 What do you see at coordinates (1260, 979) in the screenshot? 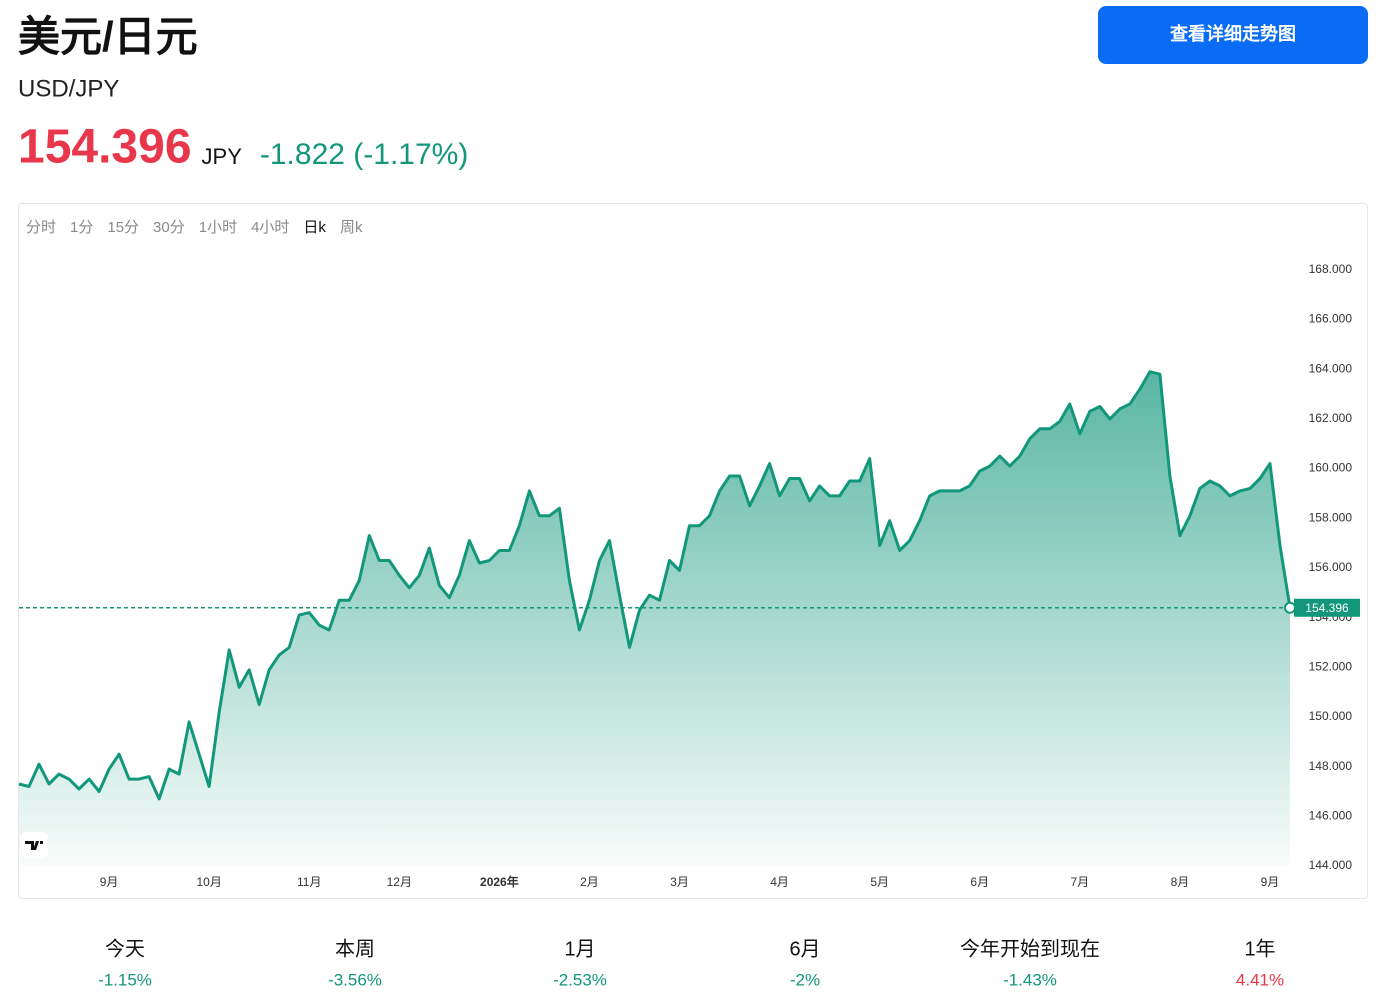
I see `period-change: 4.41%` at bounding box center [1260, 979].